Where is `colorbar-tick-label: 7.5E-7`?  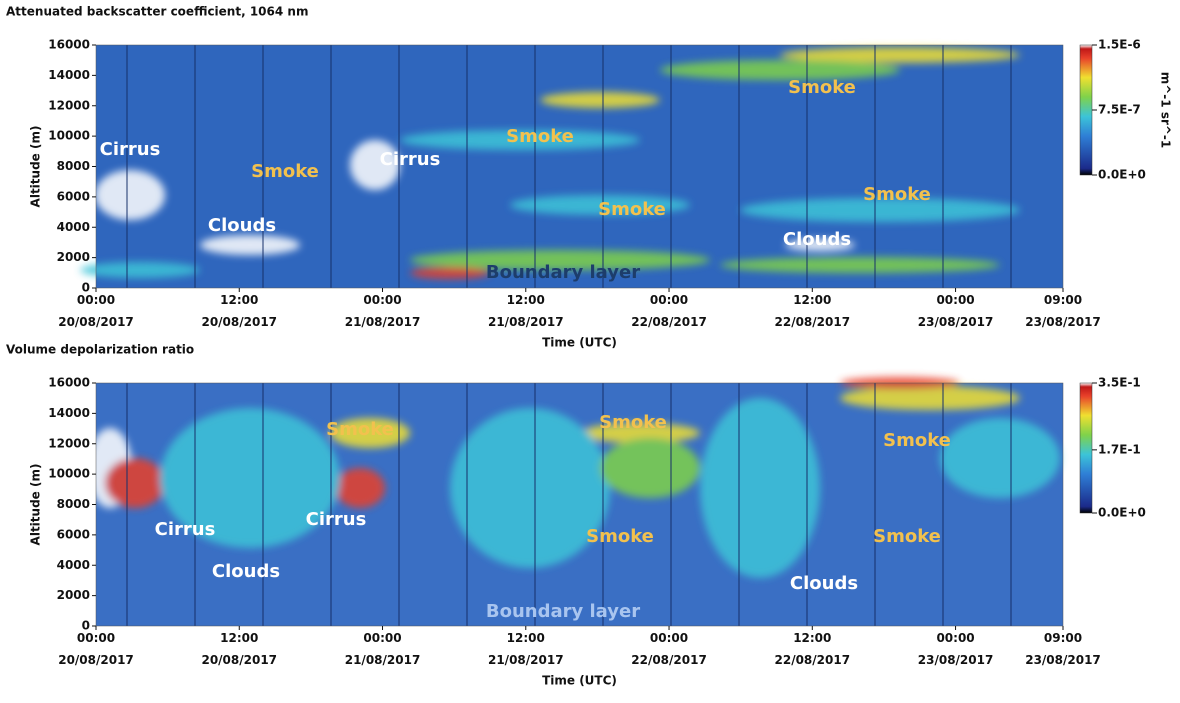 colorbar-tick-label: 7.5E-7 is located at coordinates (1119, 110).